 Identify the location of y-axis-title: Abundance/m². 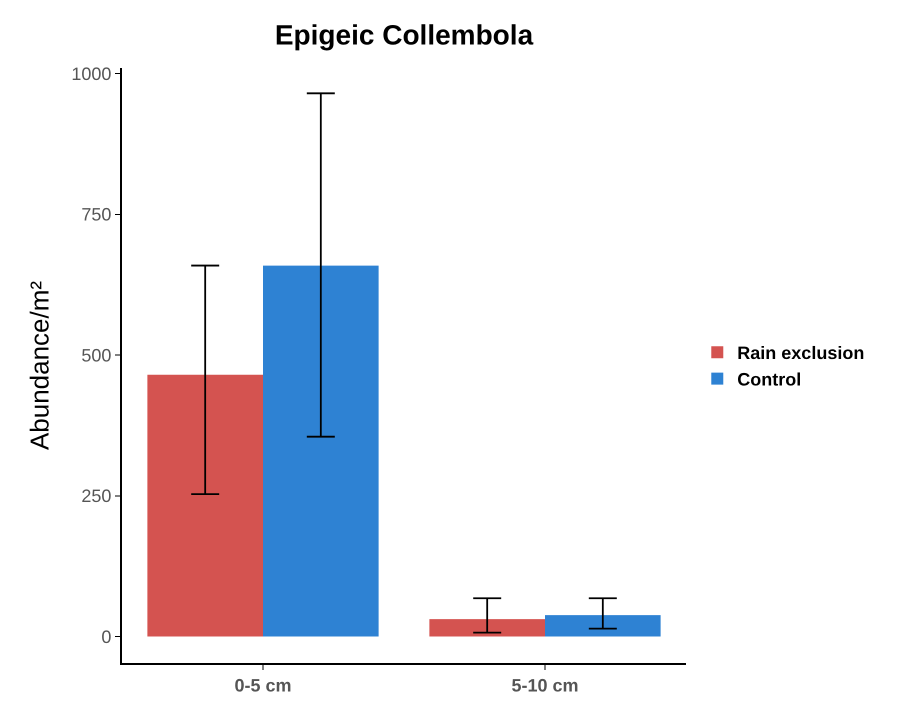
(39, 365).